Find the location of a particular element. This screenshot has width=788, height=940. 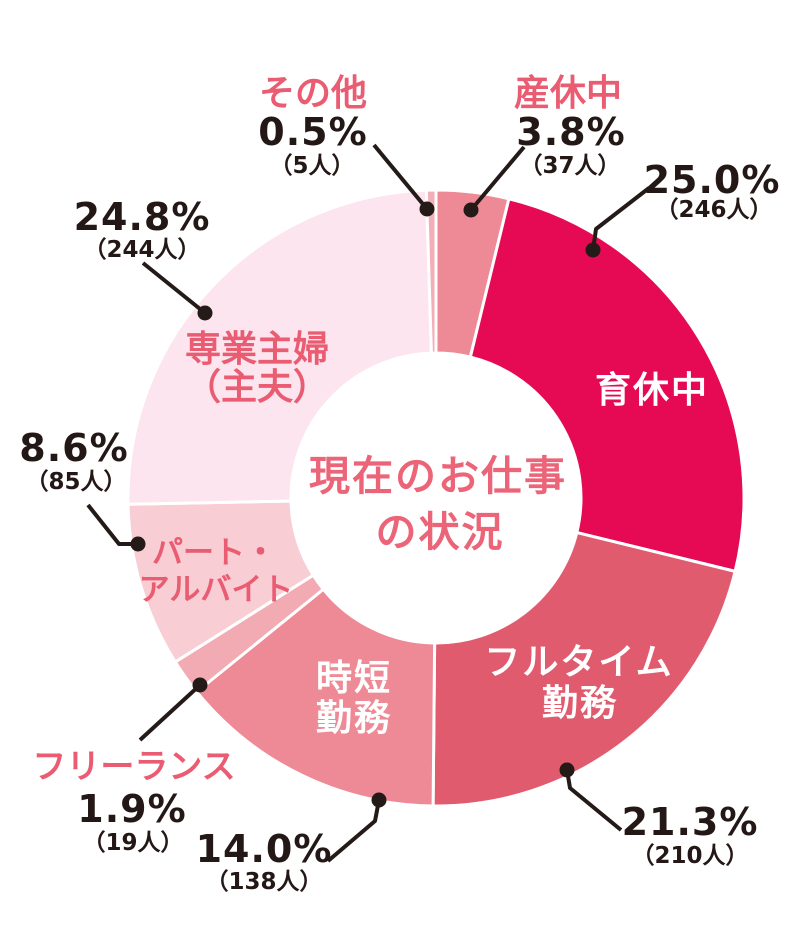

segment-label-part-line1: パート・ is located at coordinates (214, 553).